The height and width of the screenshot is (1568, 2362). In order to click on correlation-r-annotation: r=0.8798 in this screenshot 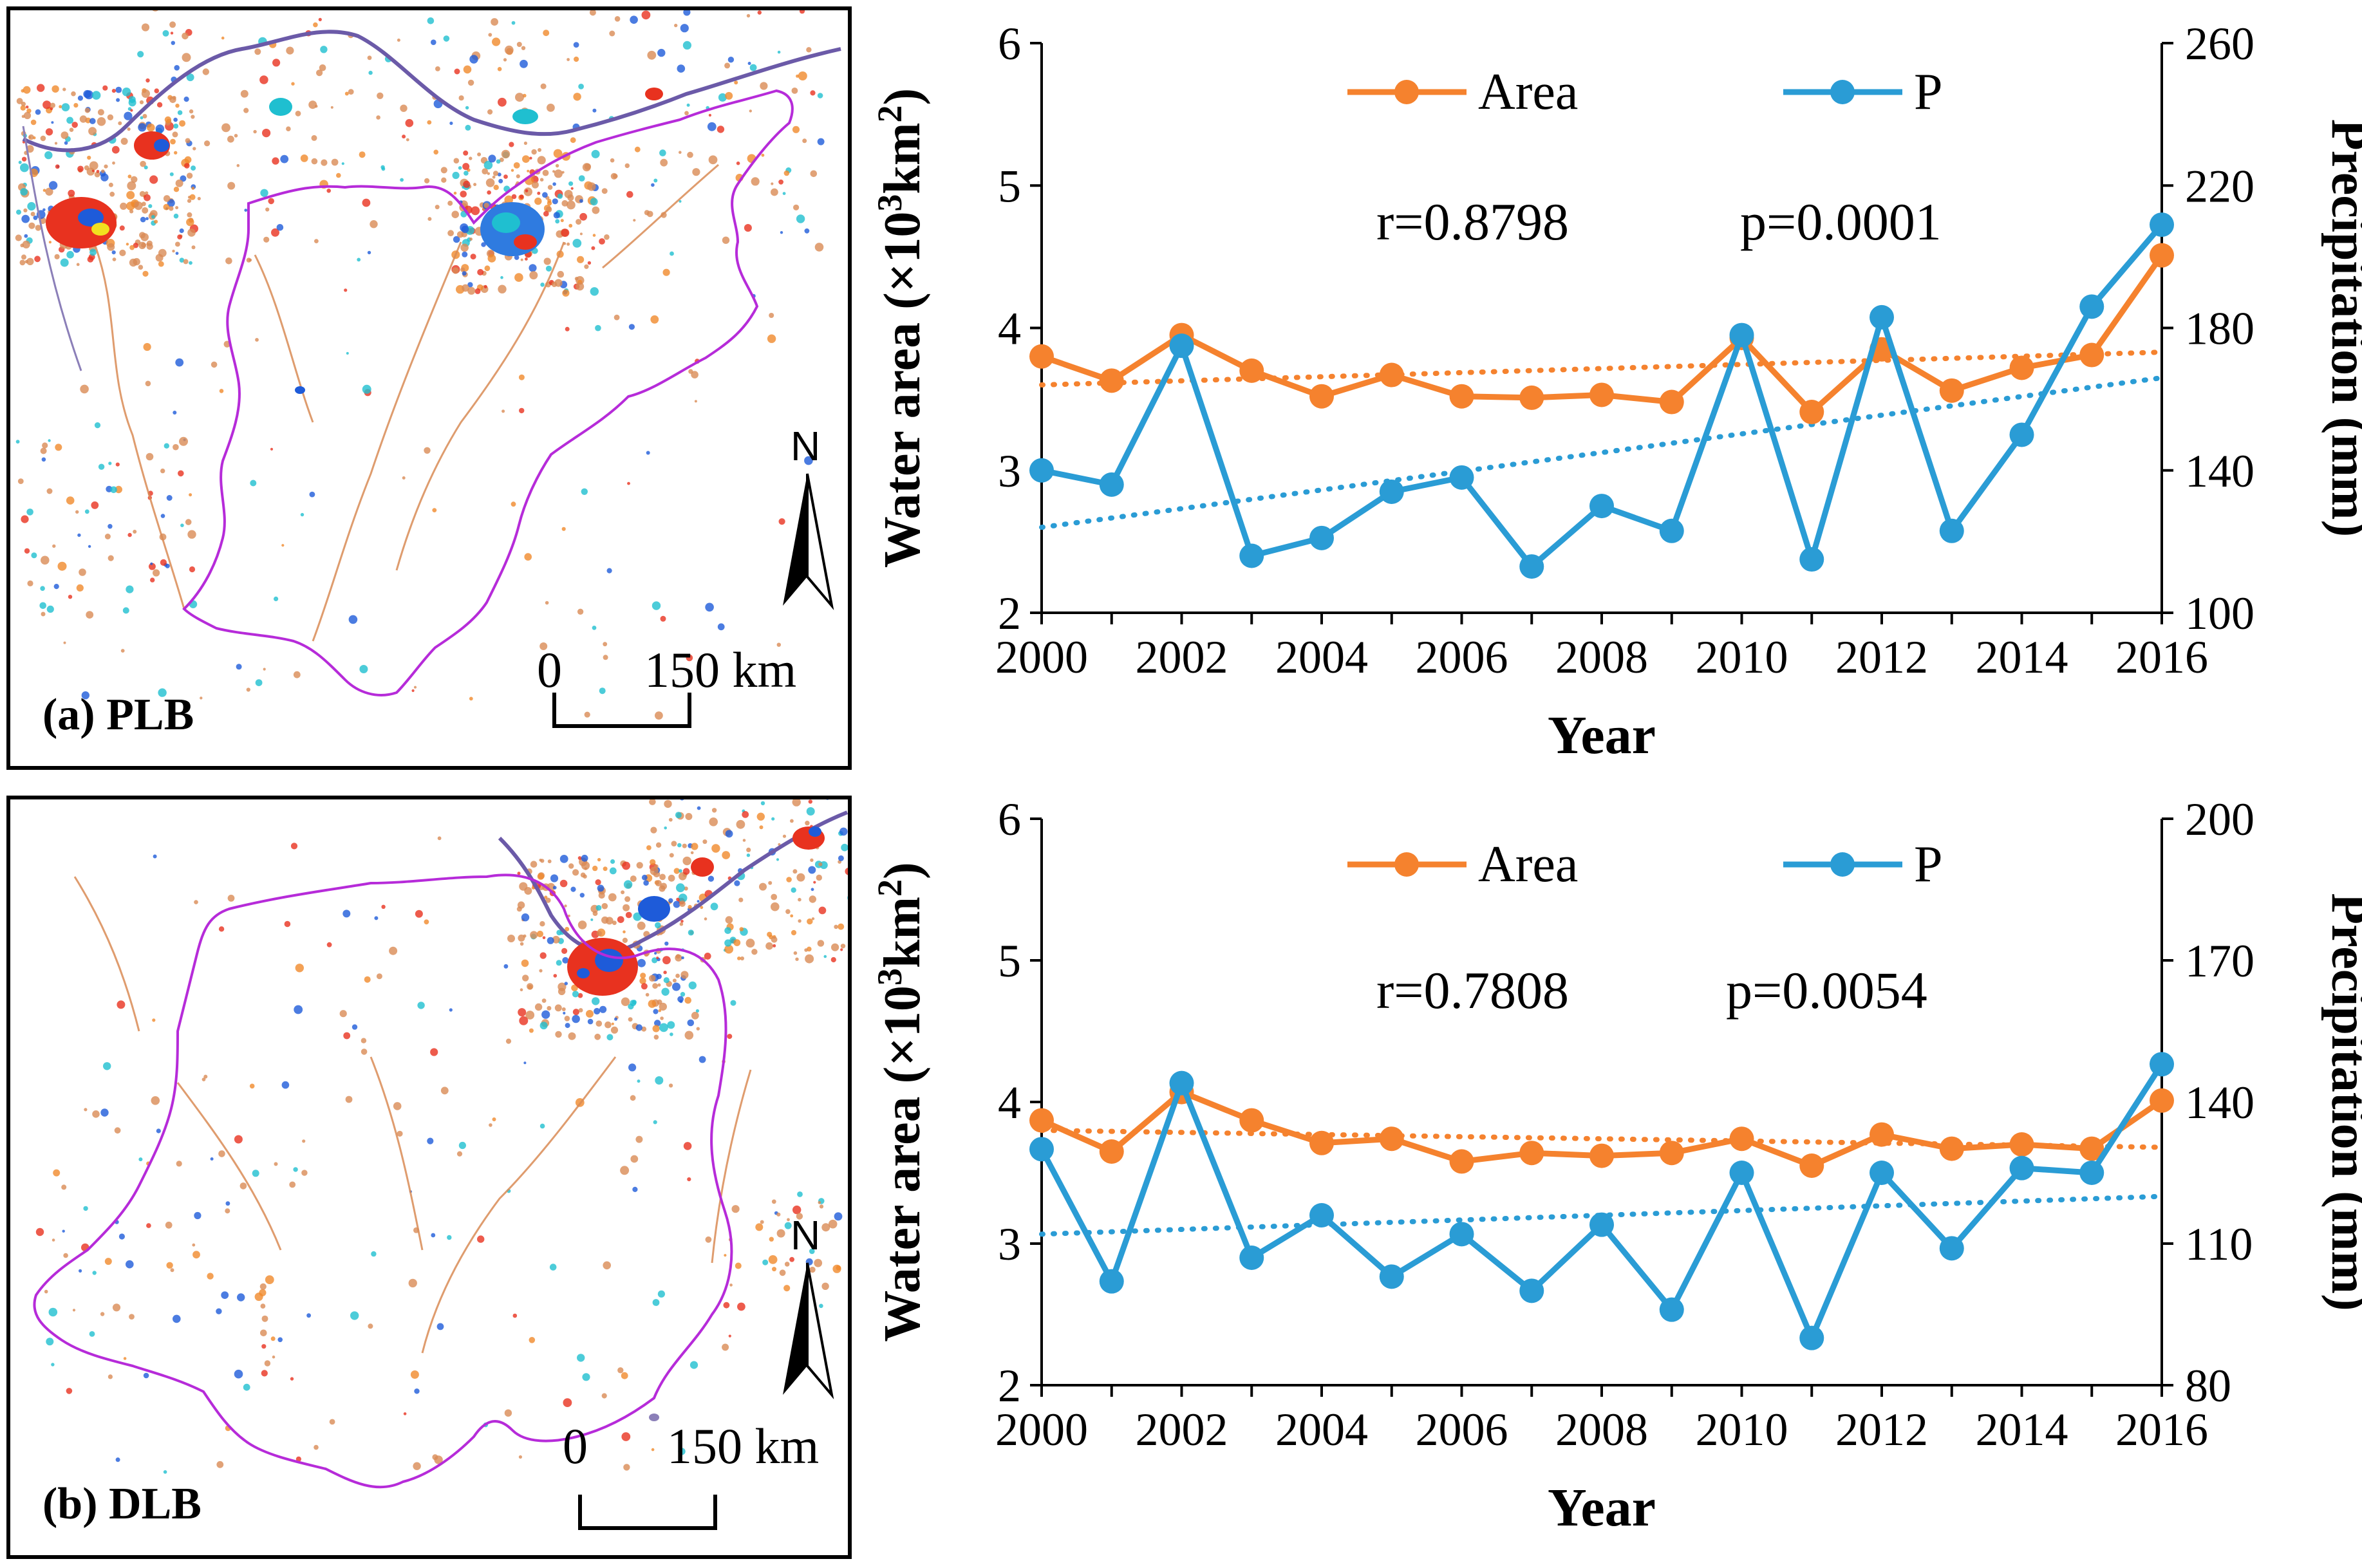, I will do `click(1472, 221)`.